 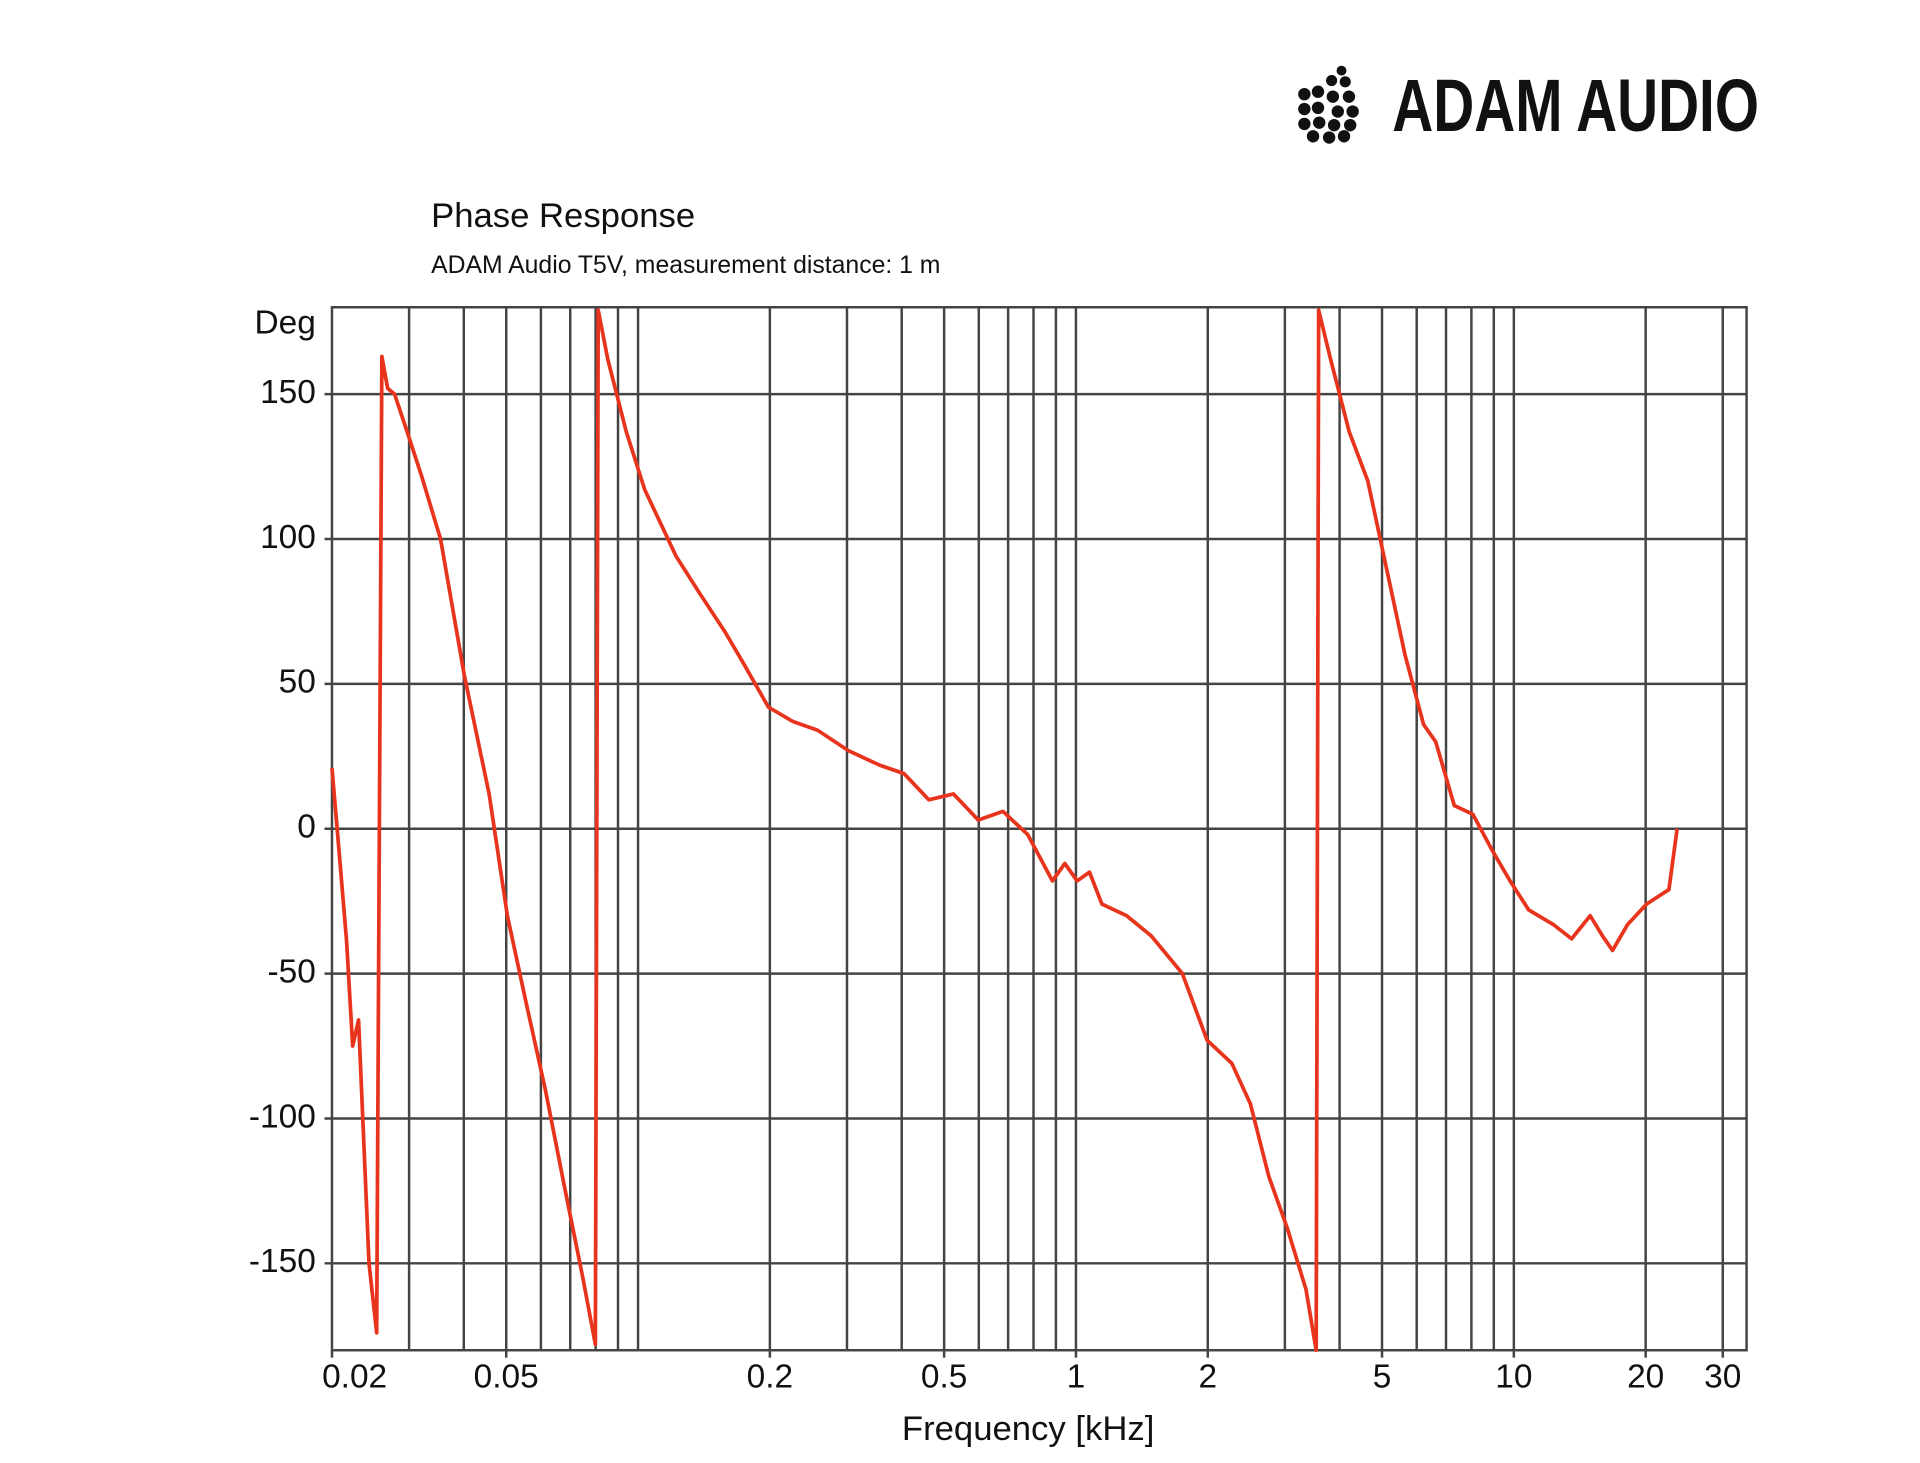 What do you see at coordinates (285, 322) in the screenshot?
I see `y-axis-label: Deg` at bounding box center [285, 322].